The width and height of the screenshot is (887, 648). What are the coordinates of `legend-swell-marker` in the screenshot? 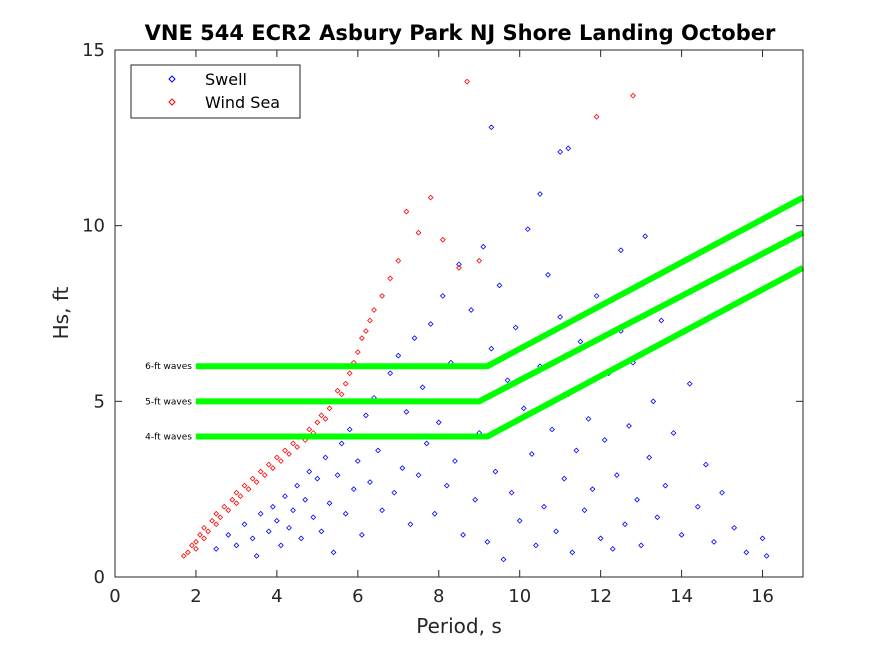 It's located at (172, 79).